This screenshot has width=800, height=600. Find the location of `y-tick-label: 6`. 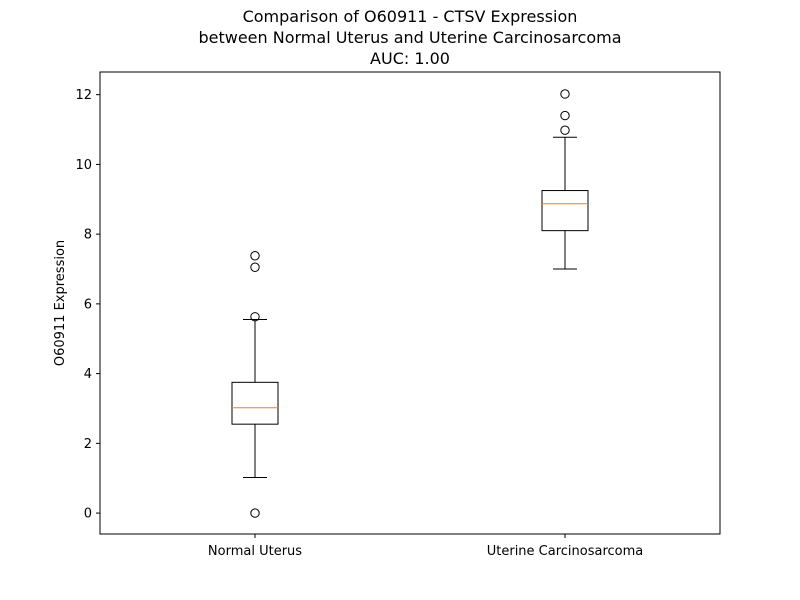

y-tick-label: 6 is located at coordinates (88, 304).